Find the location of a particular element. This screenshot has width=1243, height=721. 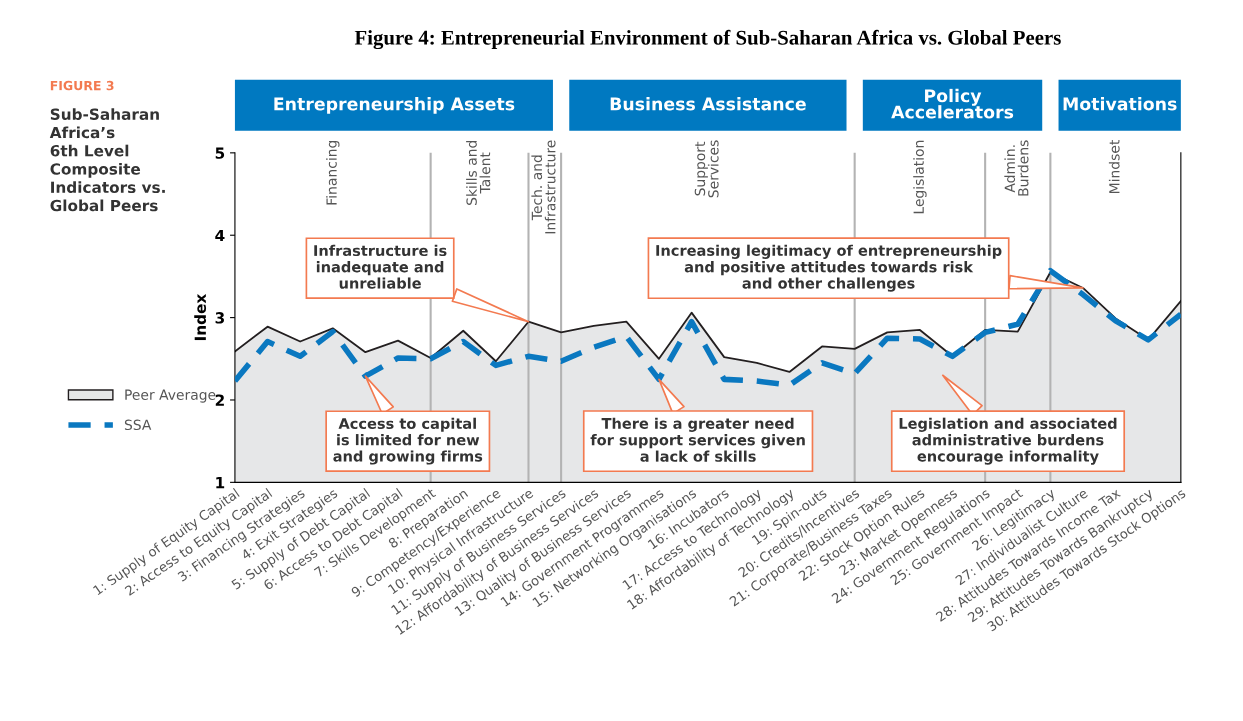

y-tick-label: 4 is located at coordinates (220, 235).